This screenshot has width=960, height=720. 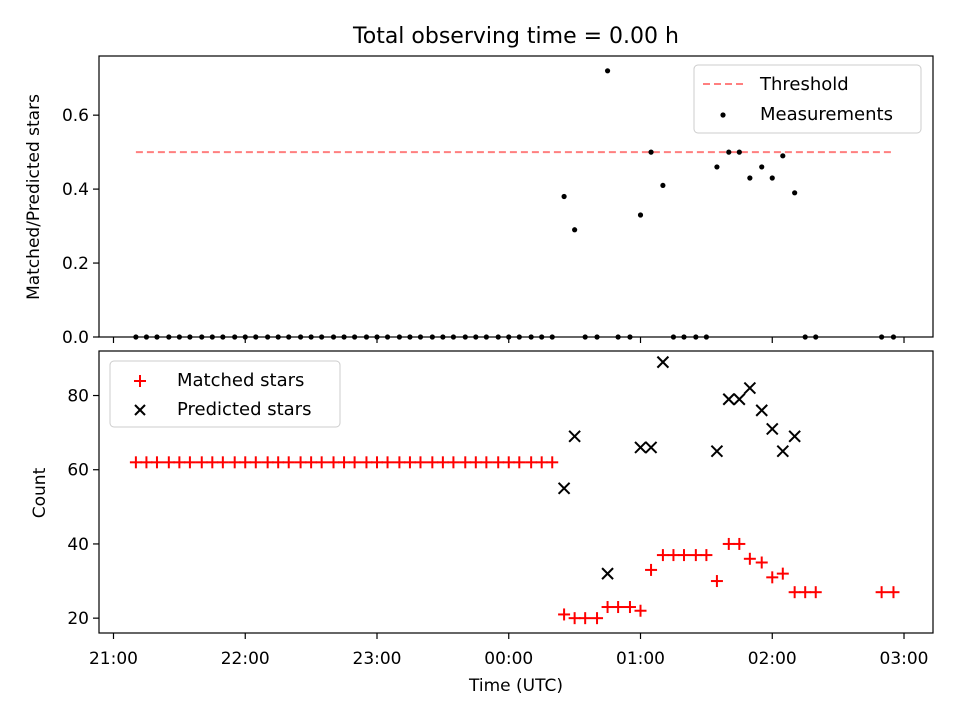 I want to click on chart-title: Total observing time = 0.00 h, so click(x=515, y=36).